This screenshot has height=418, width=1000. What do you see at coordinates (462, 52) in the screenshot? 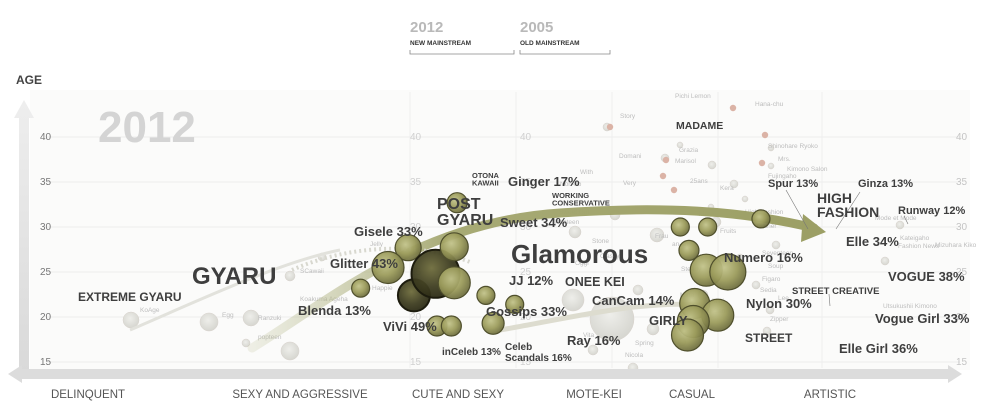
I see `legend-2012-bracket` at bounding box center [462, 52].